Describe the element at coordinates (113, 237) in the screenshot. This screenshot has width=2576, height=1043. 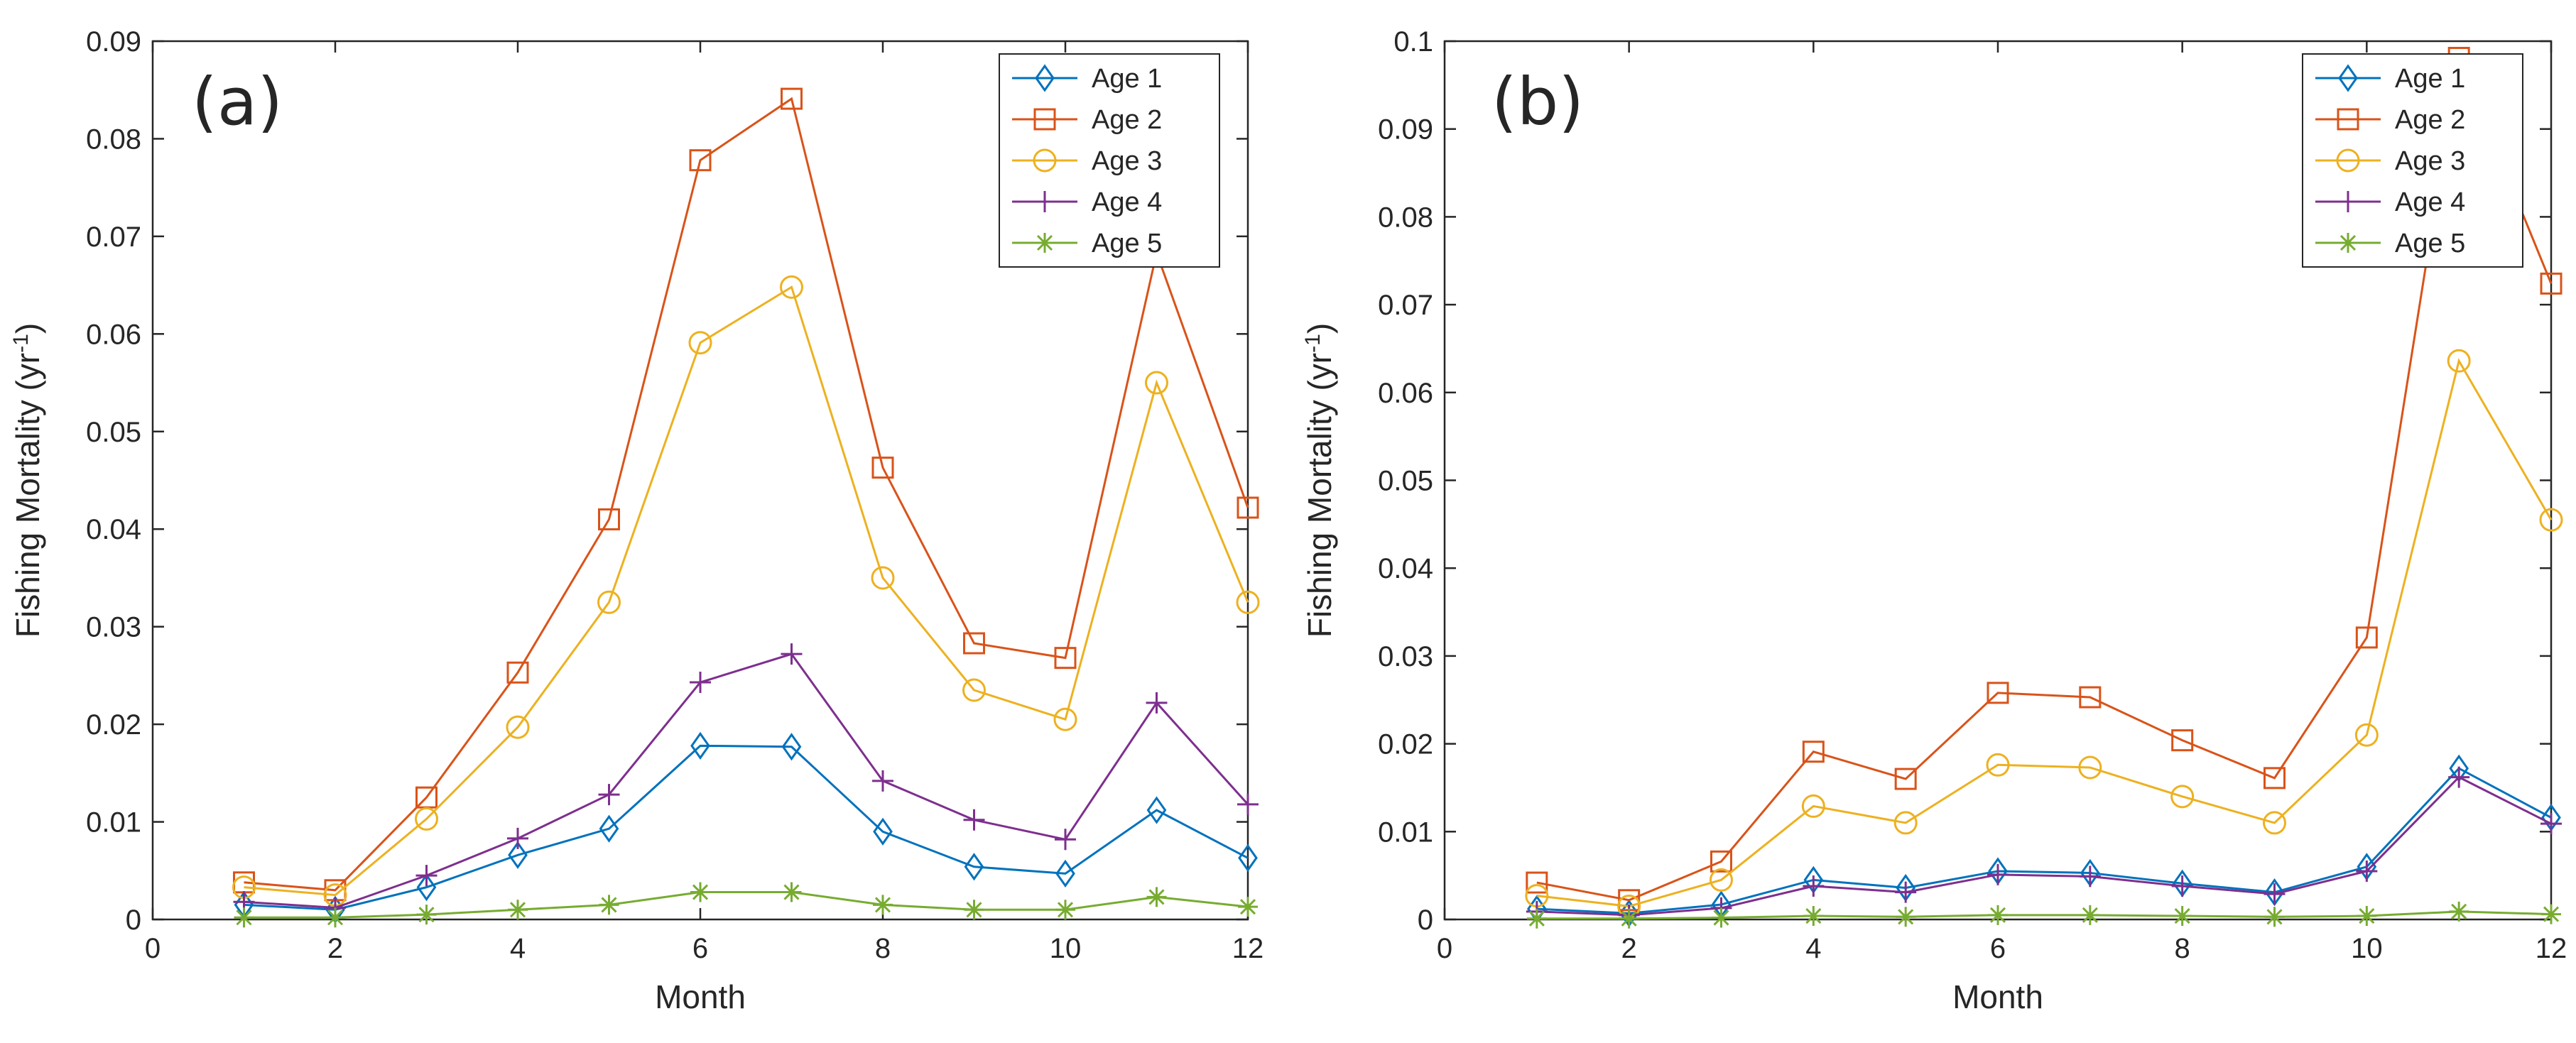
I see `y-tick-label: 0.07` at that location.